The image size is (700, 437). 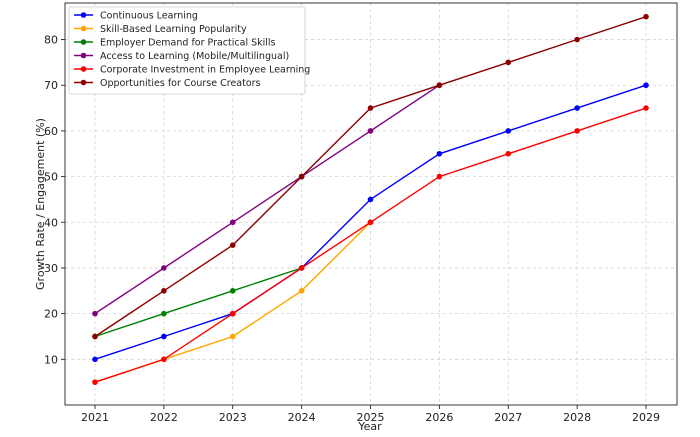 I want to click on x-axis-label: Year, so click(x=369, y=426).